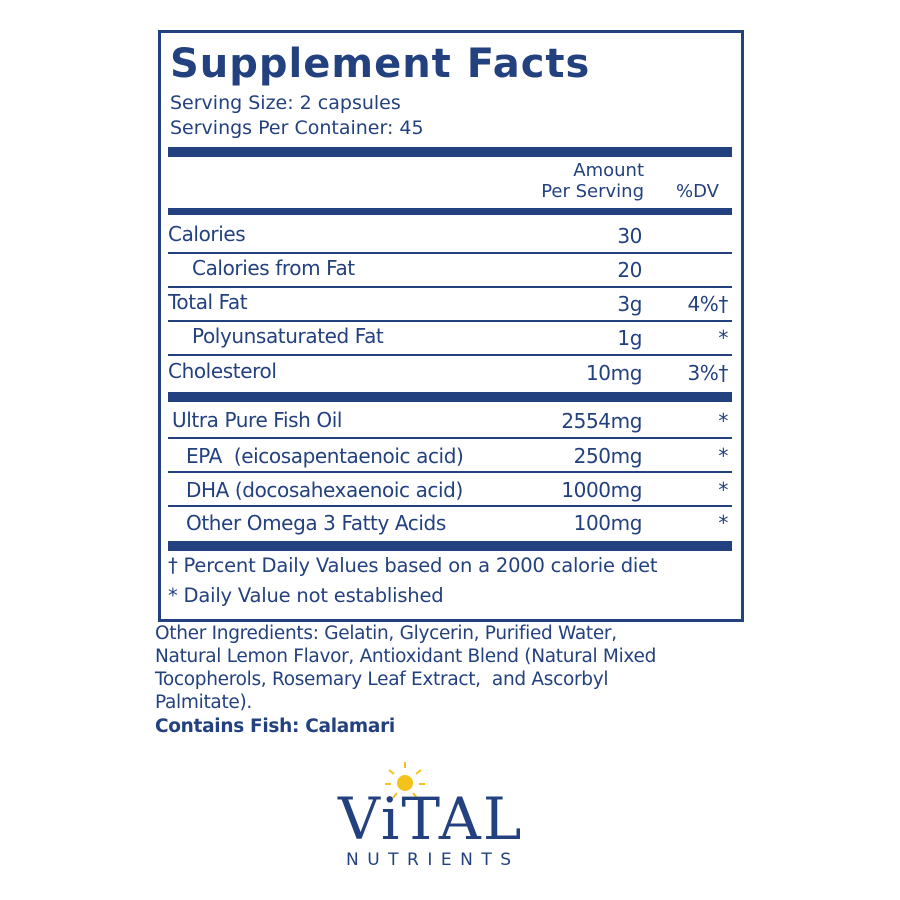 The height and width of the screenshot is (900, 900). I want to click on nutrient-dv: *, so click(723, 338).